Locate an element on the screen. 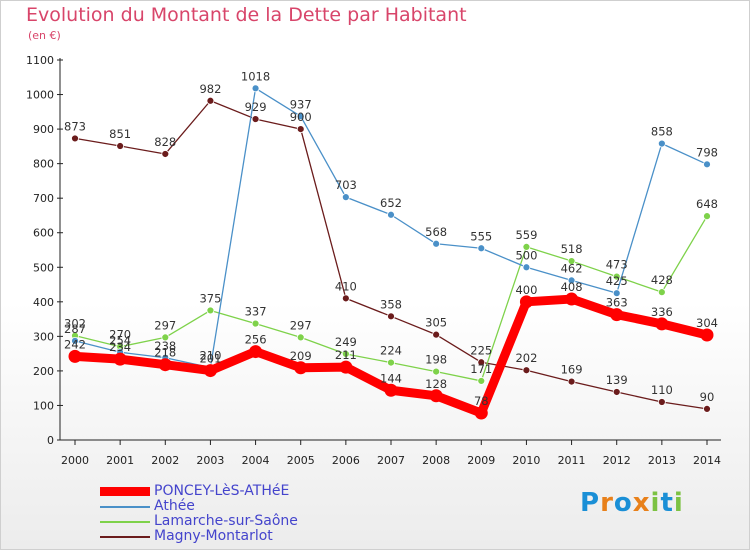  data-label: 254 is located at coordinates (120, 340).